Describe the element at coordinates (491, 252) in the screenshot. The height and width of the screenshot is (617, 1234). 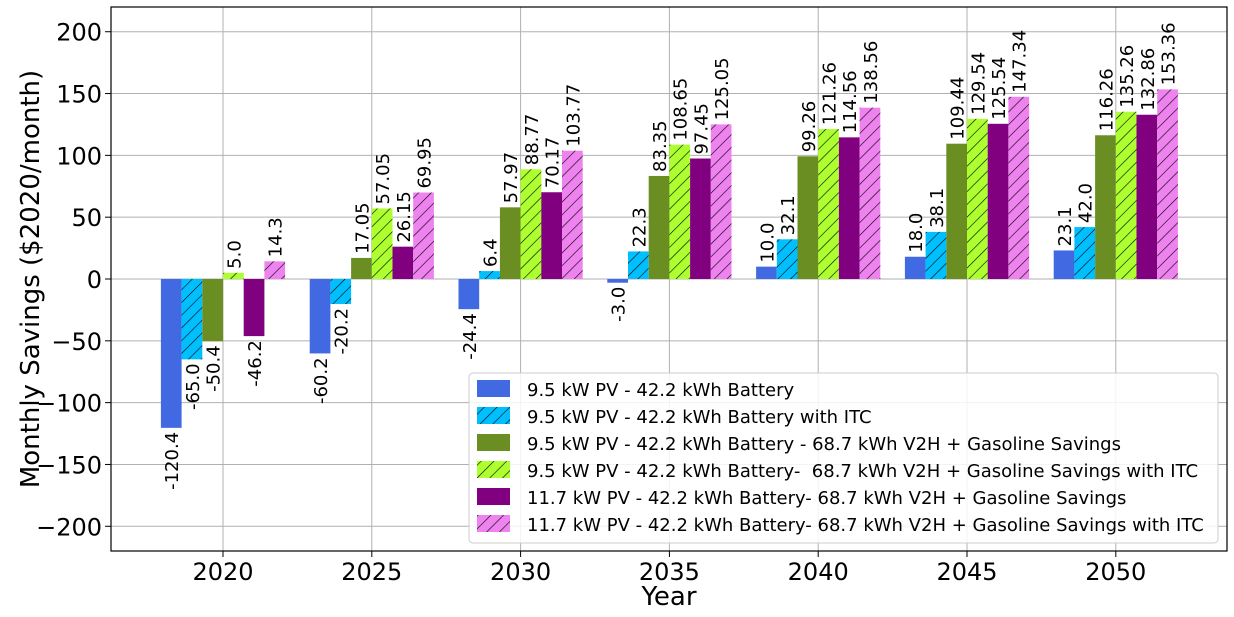
I see `bar-value-label: 6.4` at that location.